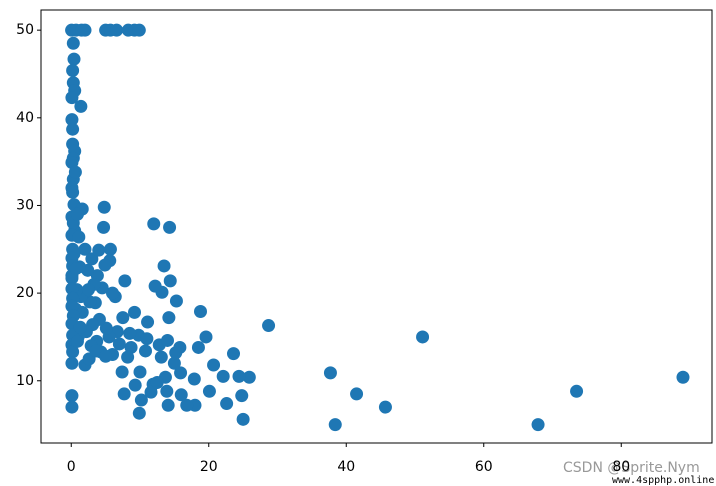  Describe the element at coordinates (621, 467) in the screenshot. I see `x-tick-label: 80` at that location.